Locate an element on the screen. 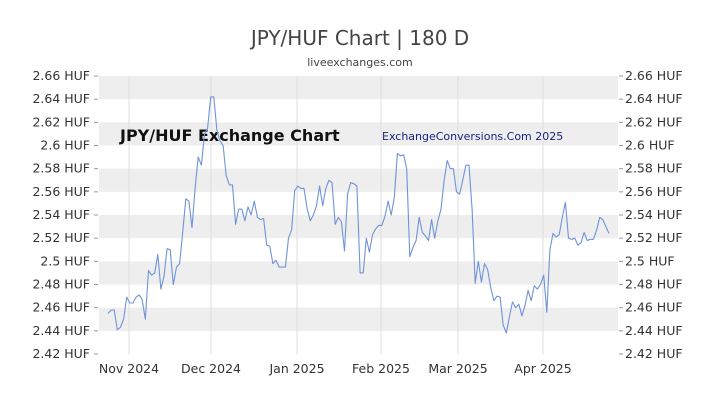 The image size is (720, 405). y-tick-label-left: 2.52 HUF is located at coordinates (61, 237).